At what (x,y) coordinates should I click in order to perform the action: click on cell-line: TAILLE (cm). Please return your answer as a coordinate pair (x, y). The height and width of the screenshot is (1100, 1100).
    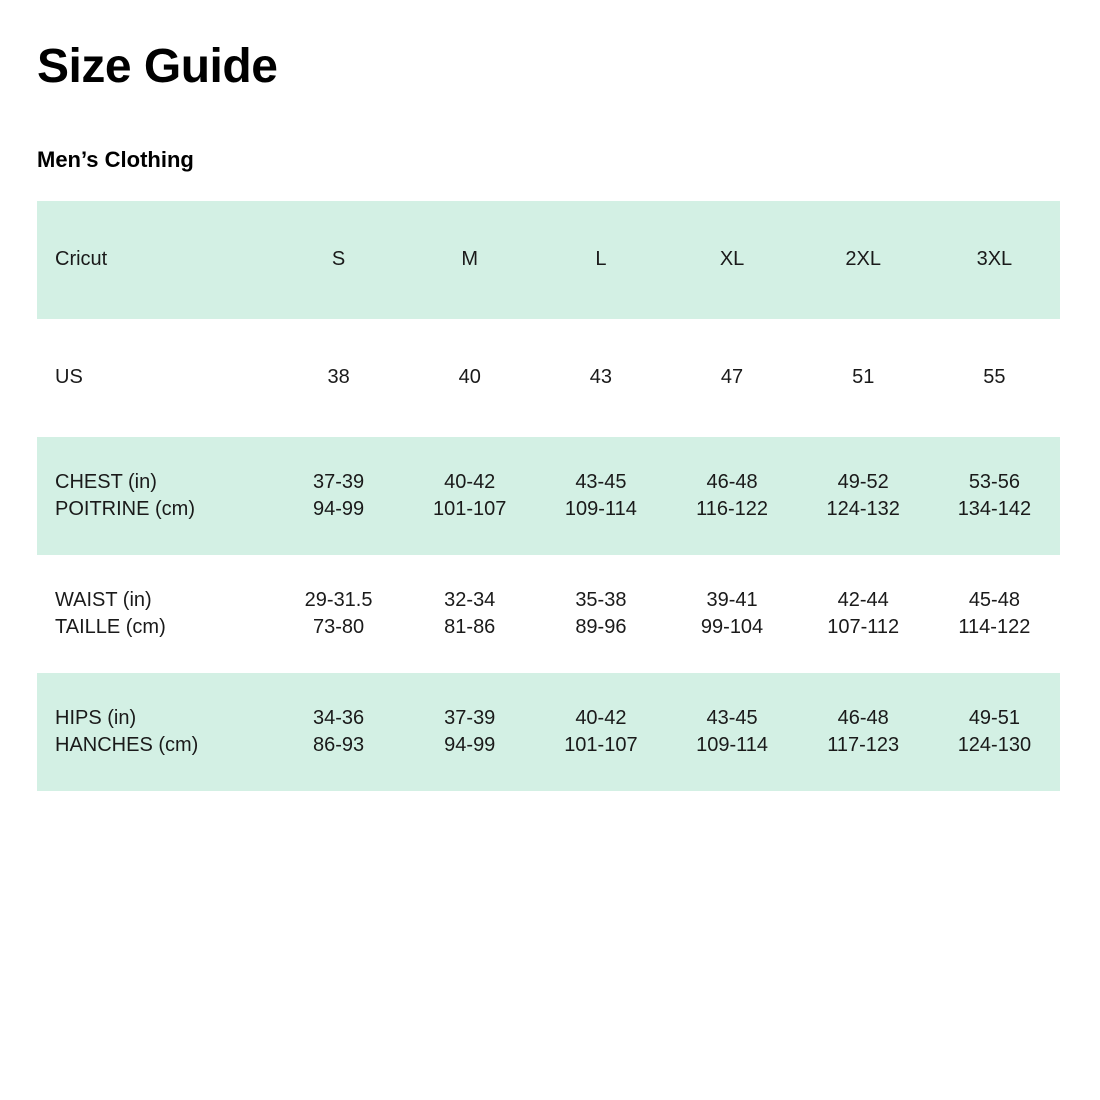
    Looking at the image, I should click on (110, 626).